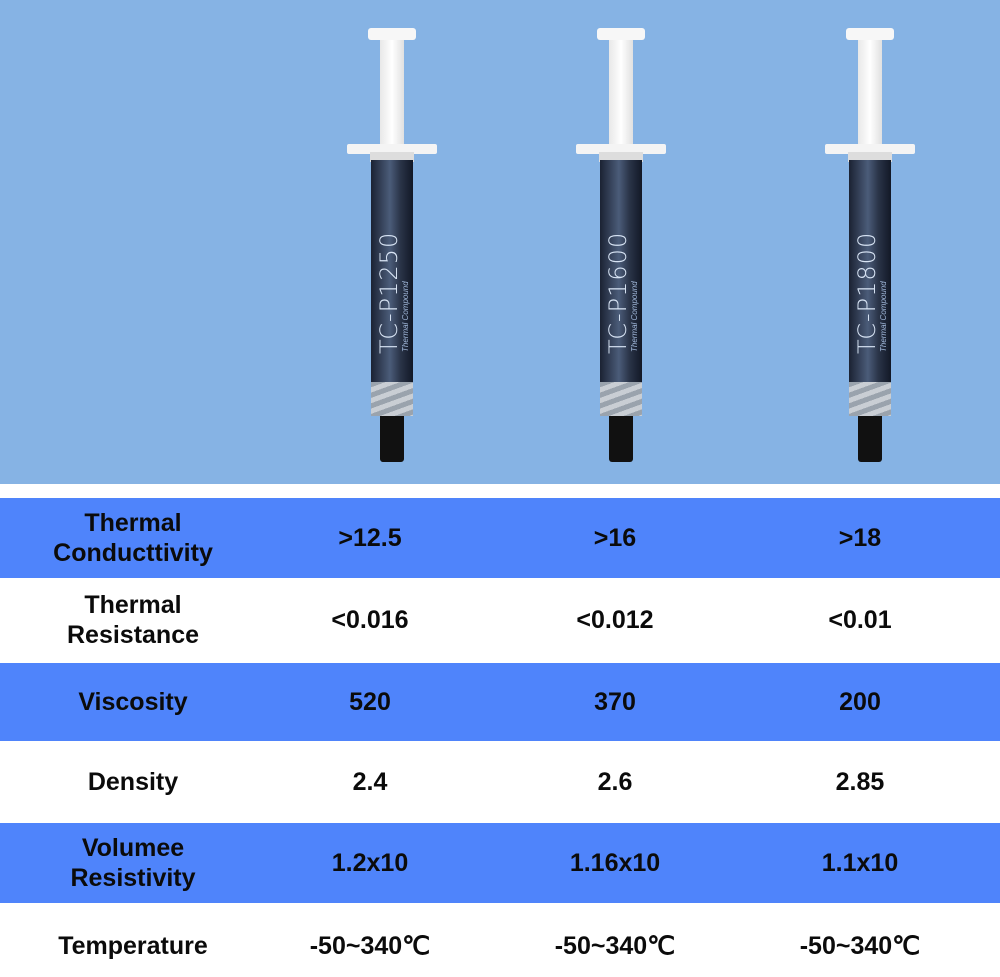  I want to click on cell-value: <0.016, so click(370, 620).